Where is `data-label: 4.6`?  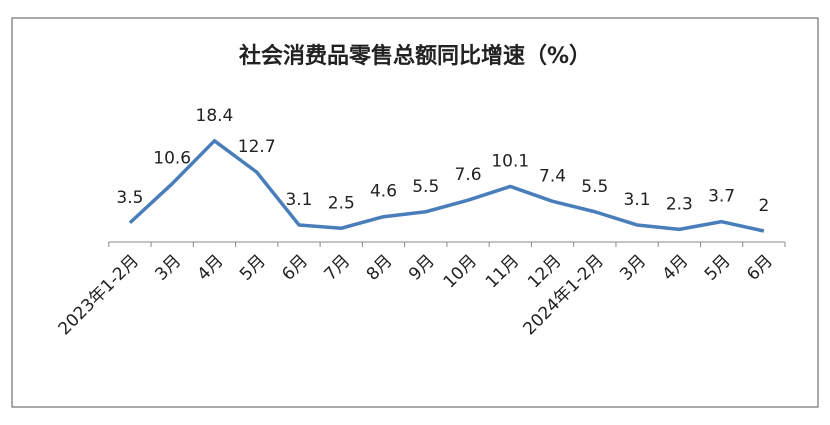 data-label: 4.6 is located at coordinates (383, 192).